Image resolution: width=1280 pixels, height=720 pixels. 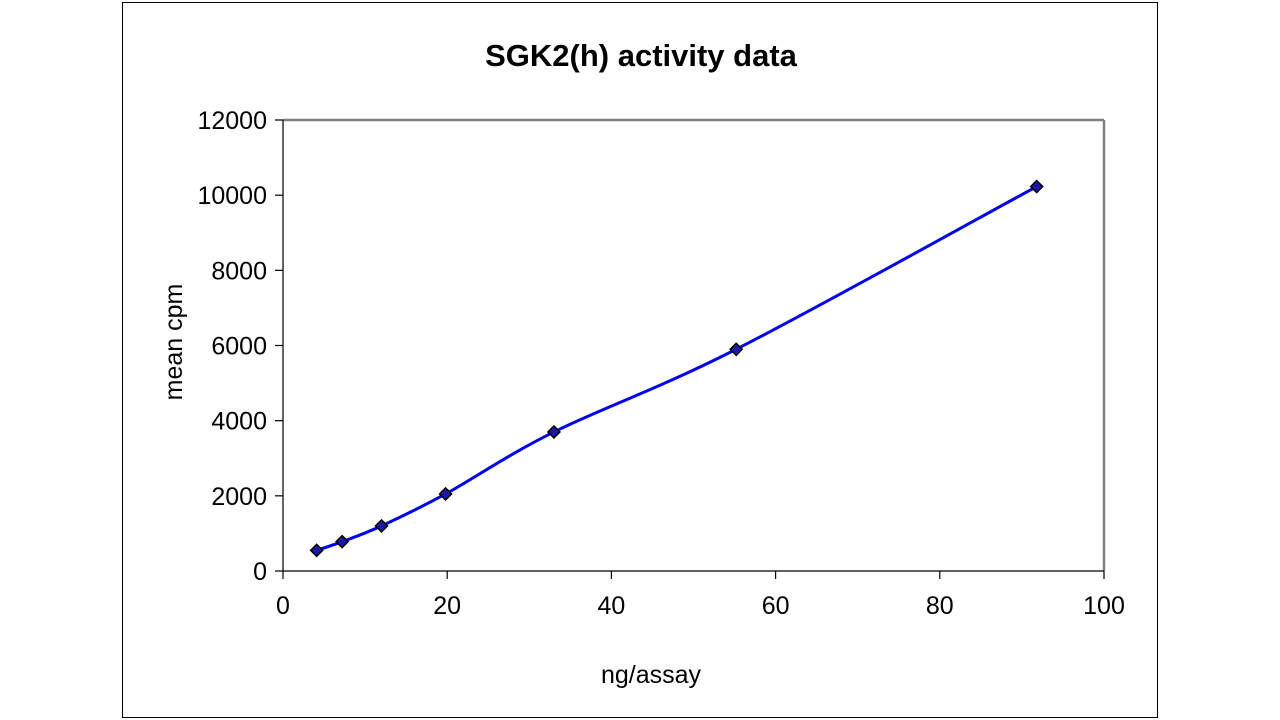 What do you see at coordinates (447, 606) in the screenshot?
I see `x-tick-label: 20` at bounding box center [447, 606].